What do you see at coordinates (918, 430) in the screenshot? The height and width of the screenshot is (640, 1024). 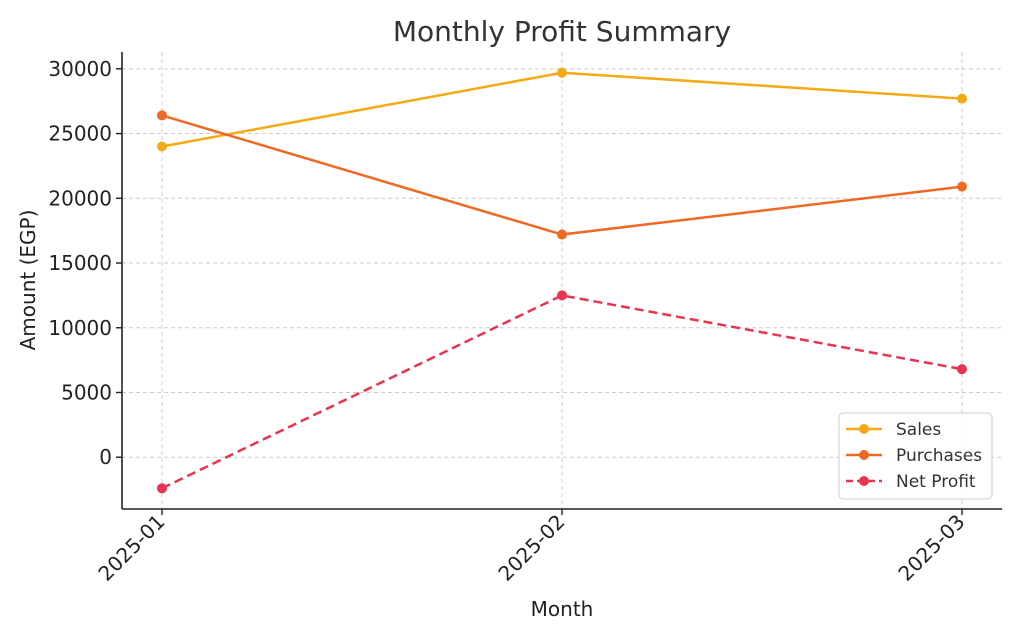 I see `legend-label: Sales` at bounding box center [918, 430].